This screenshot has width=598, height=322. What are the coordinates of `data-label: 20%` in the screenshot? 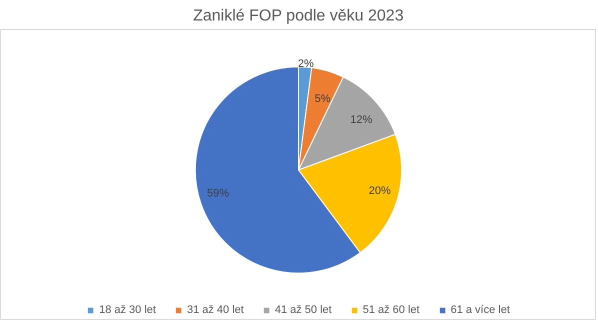 It's located at (380, 191).